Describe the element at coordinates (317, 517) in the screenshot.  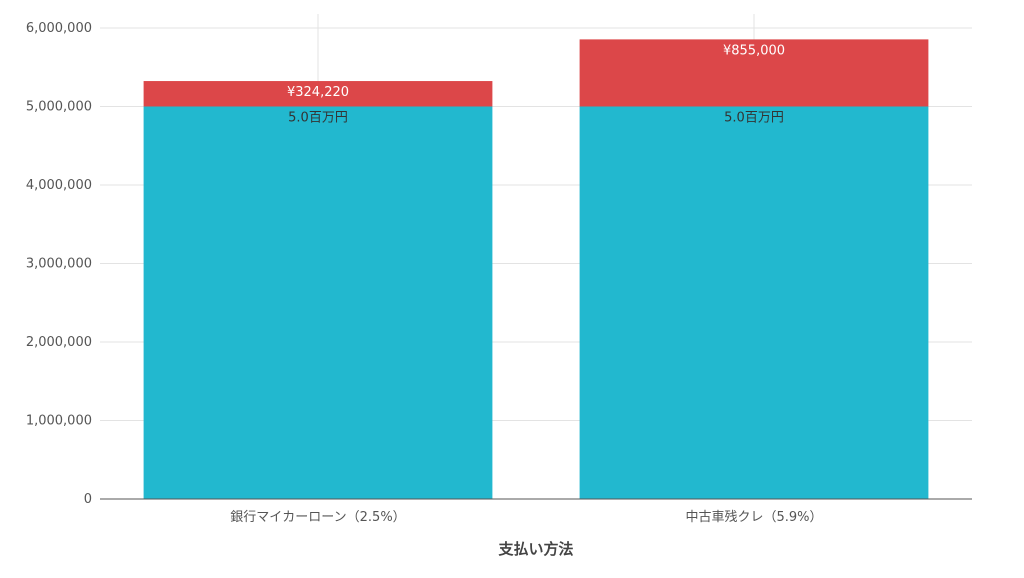
I see `x-tick-label: 銀行マイカーローン（2.5%）` at that location.